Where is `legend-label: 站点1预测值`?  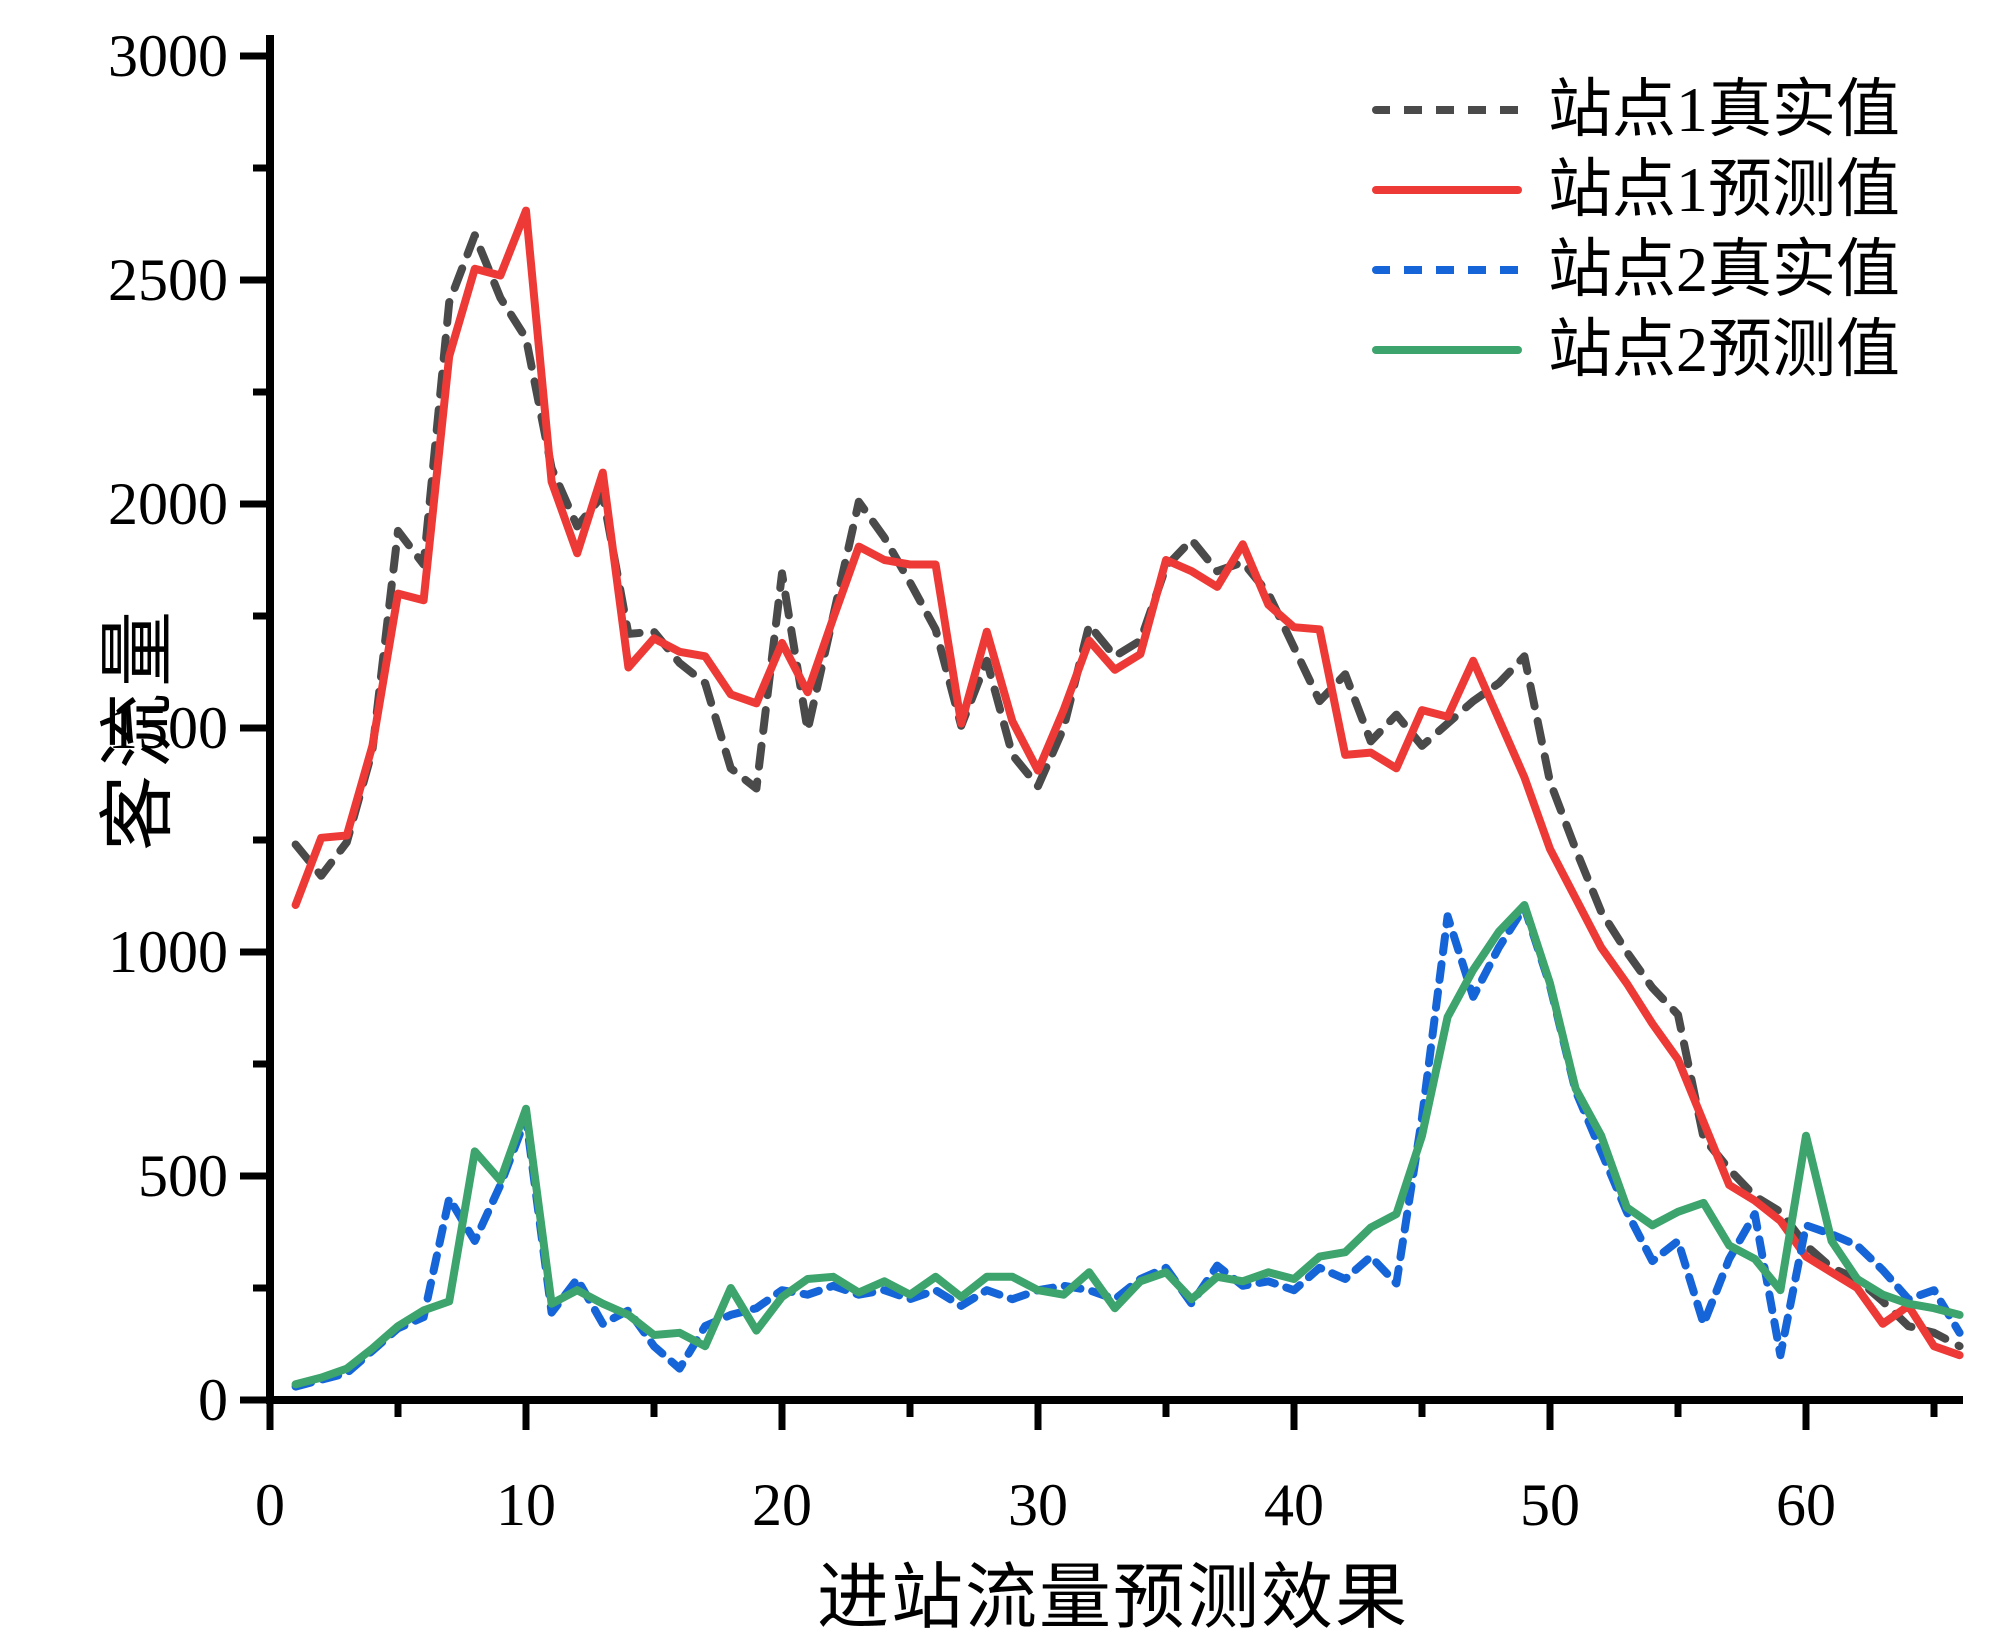
legend-label: 站点1预测值 is located at coordinates (1724, 189).